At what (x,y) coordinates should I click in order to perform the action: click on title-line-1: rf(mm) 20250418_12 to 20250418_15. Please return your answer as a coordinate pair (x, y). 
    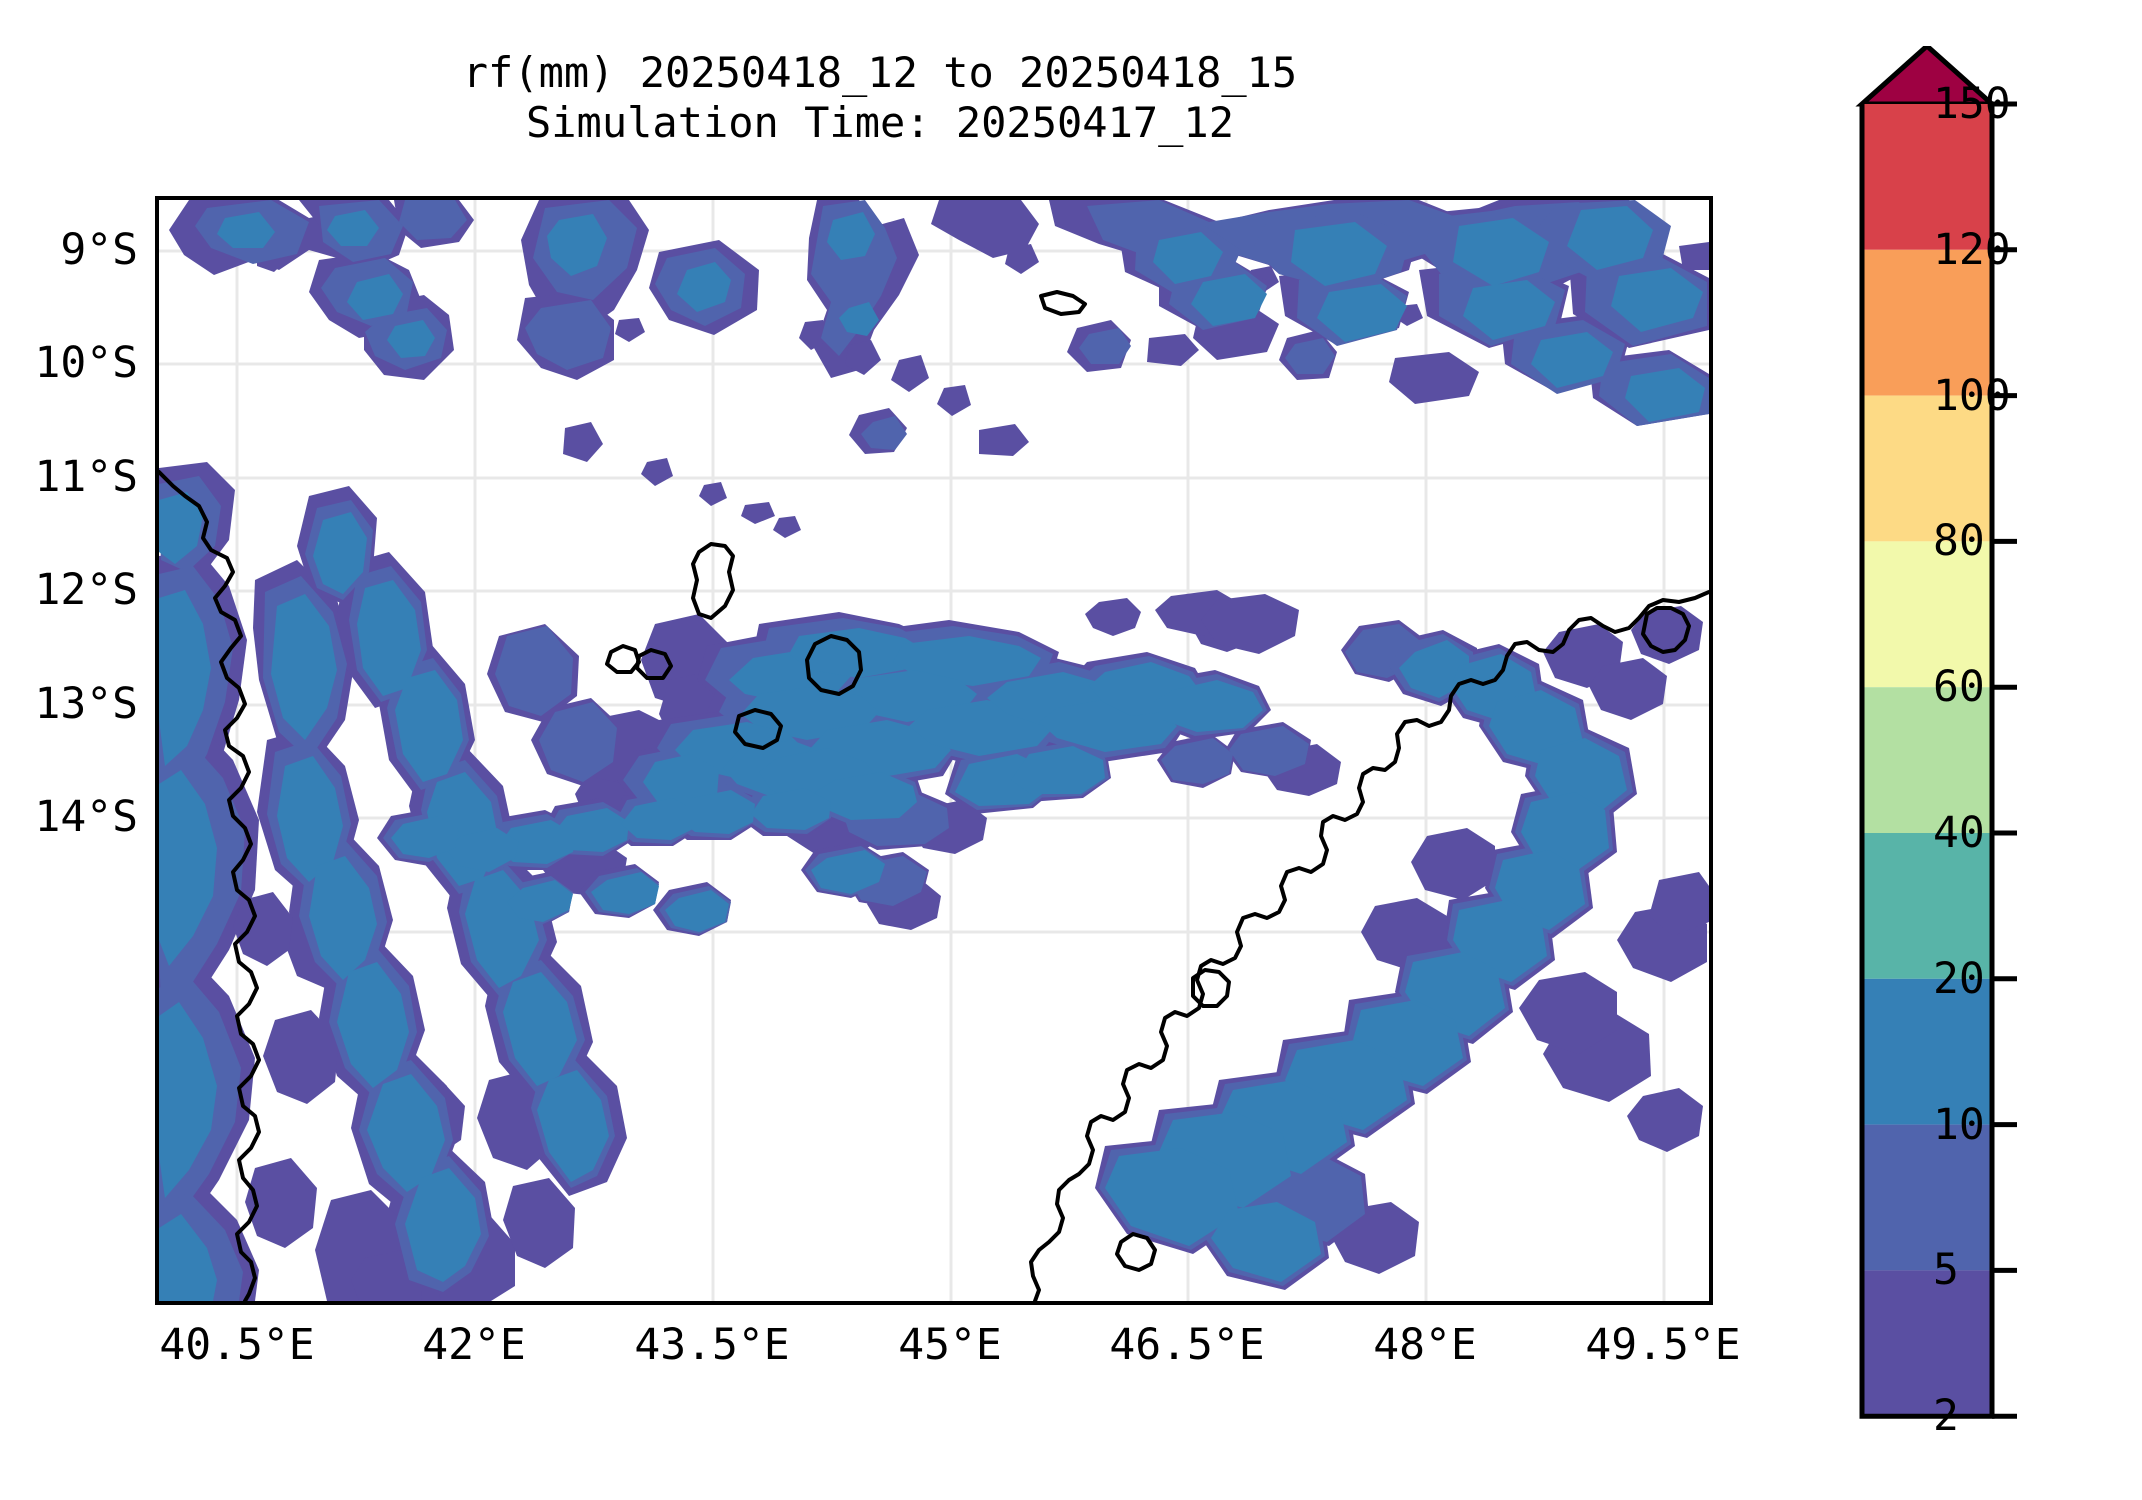
    Looking at the image, I should click on (880, 72).